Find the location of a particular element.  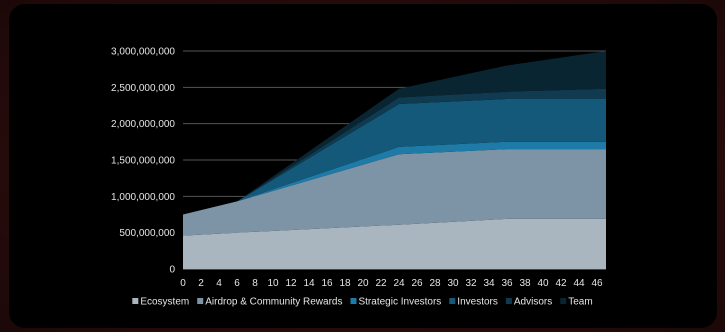

legend-item: Advisors is located at coordinates (528, 302).